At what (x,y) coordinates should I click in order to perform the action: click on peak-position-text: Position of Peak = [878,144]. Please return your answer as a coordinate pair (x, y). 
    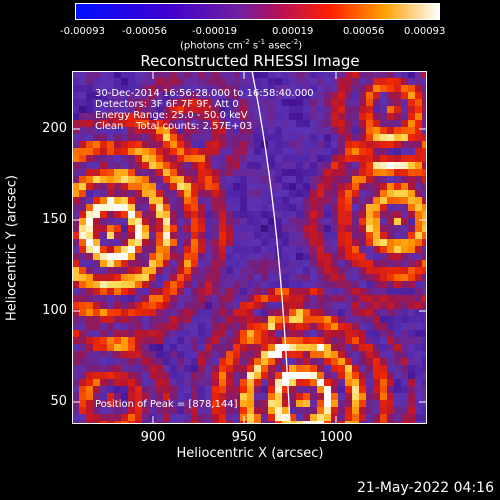
    Looking at the image, I should click on (166, 404).